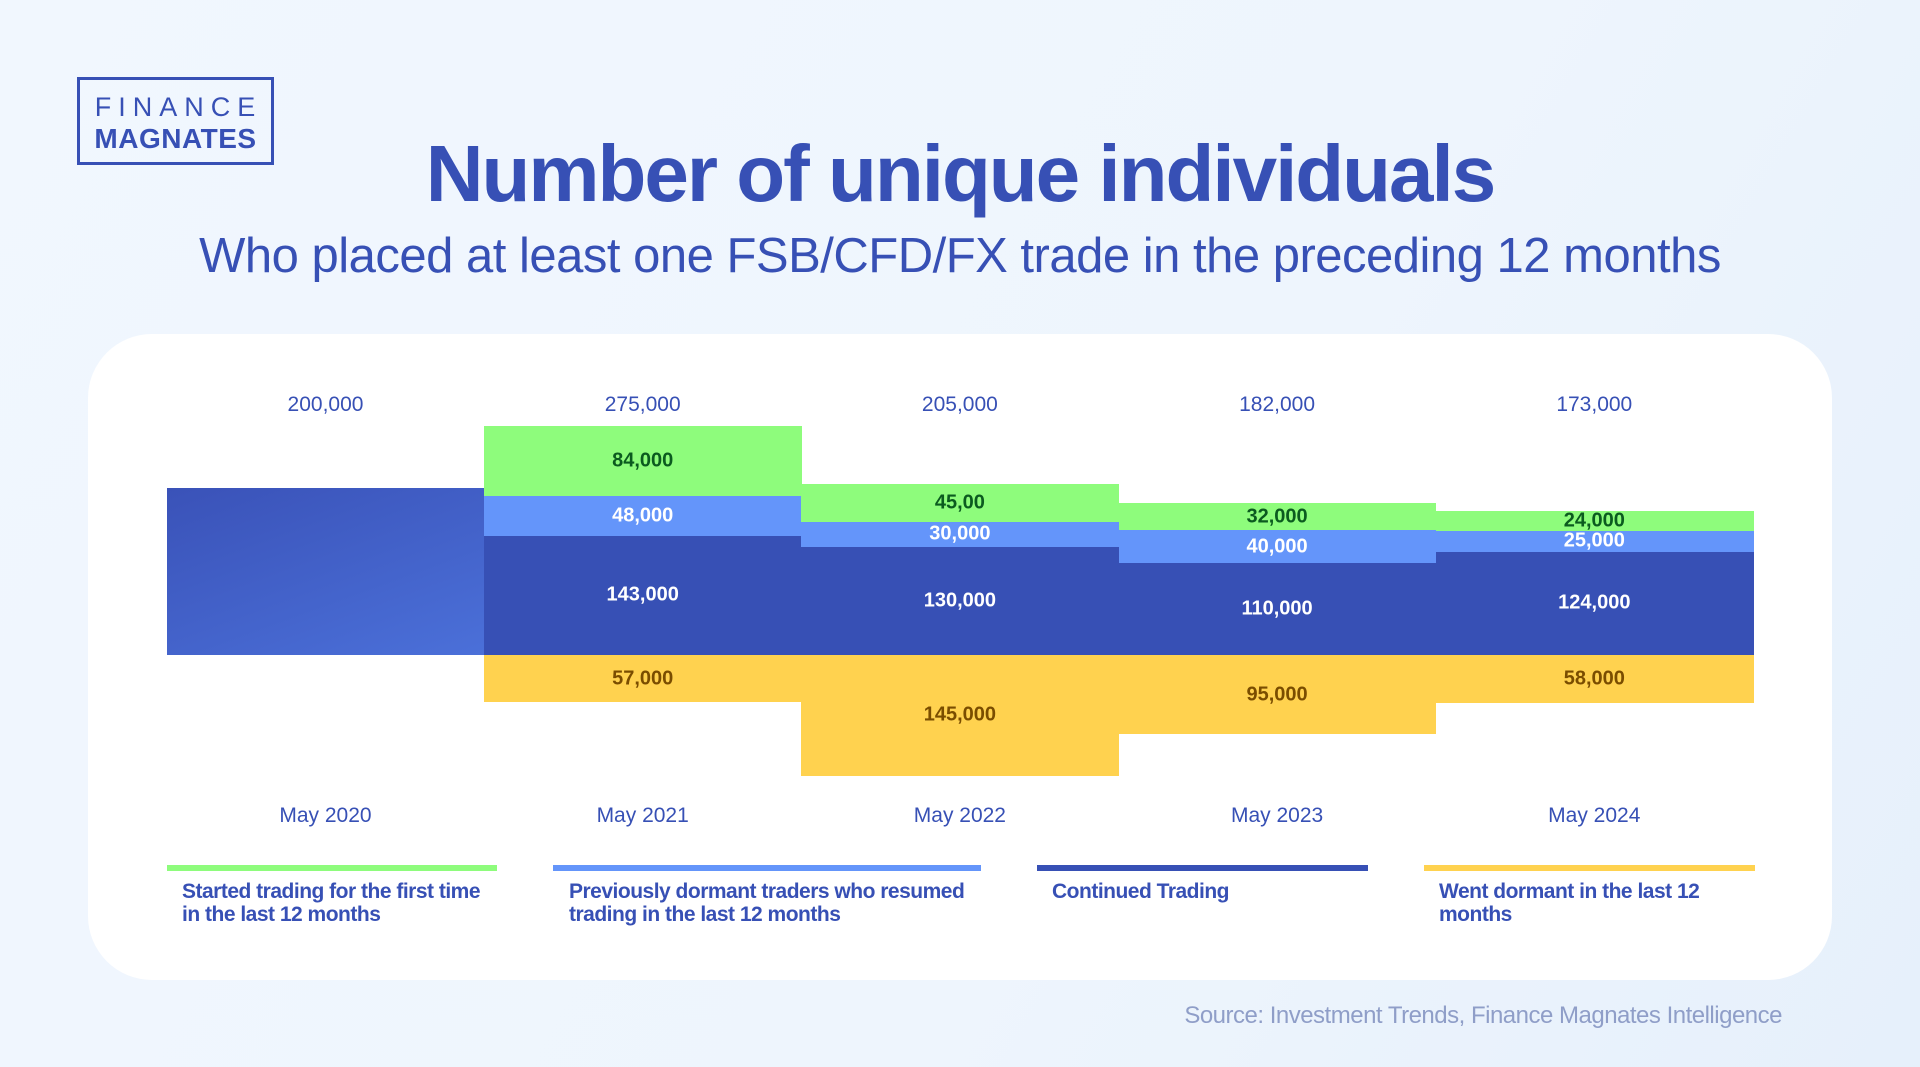  Describe the element at coordinates (642, 404) in the screenshot. I see `total-label-1: 275,000` at that location.